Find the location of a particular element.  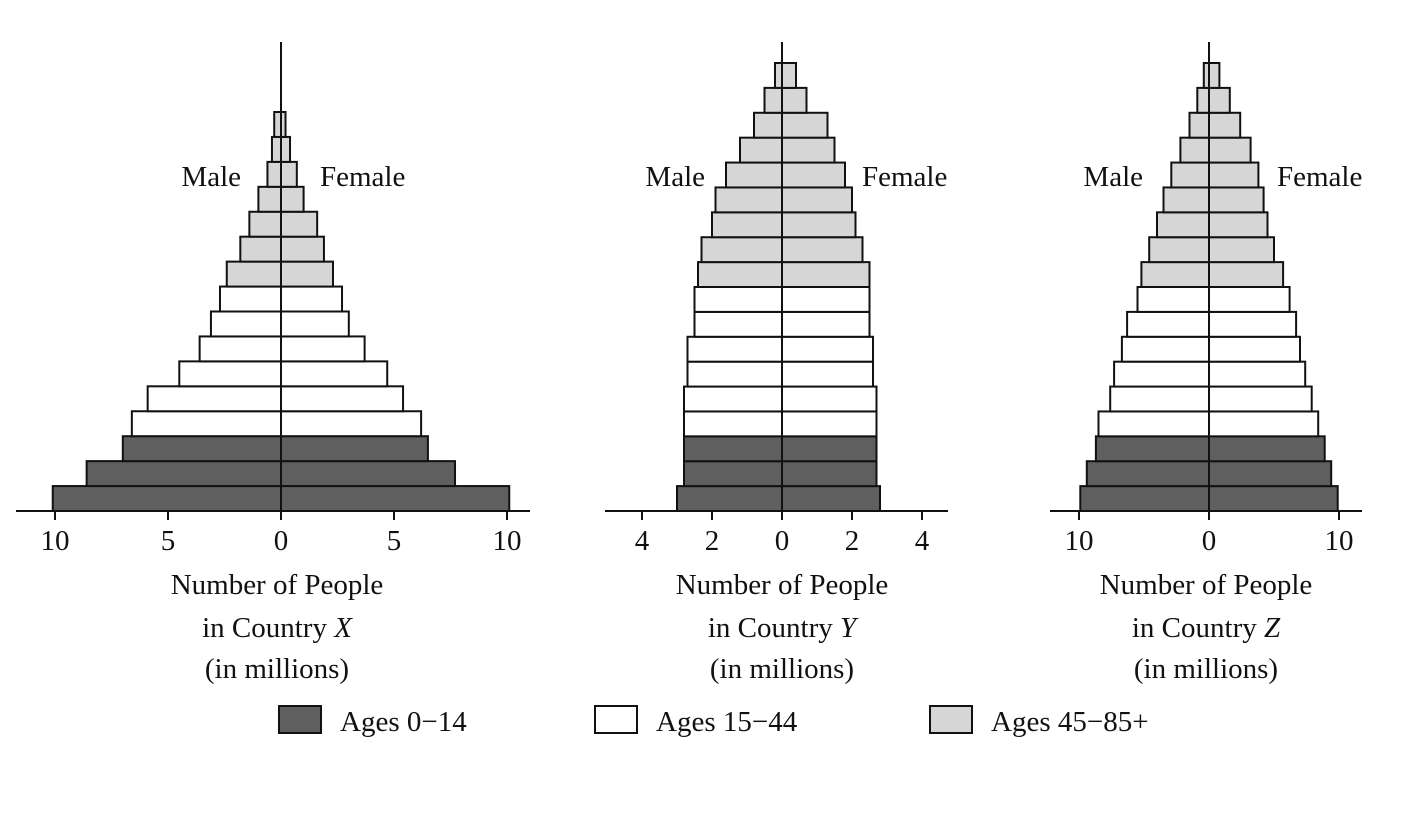

country-letter: Y is located at coordinates (849, 628).